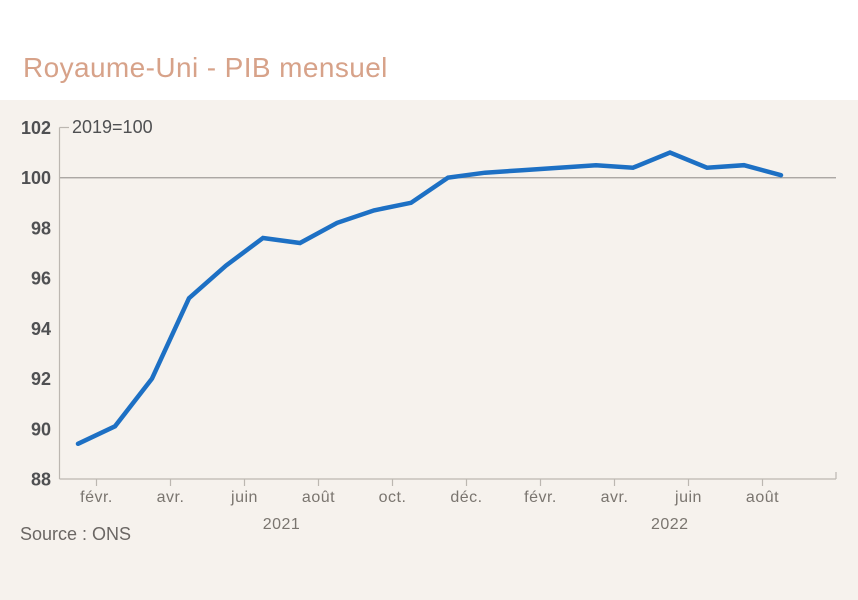  Describe the element at coordinates (36, 128) in the screenshot. I see `y-axis-label-102: 102` at that location.